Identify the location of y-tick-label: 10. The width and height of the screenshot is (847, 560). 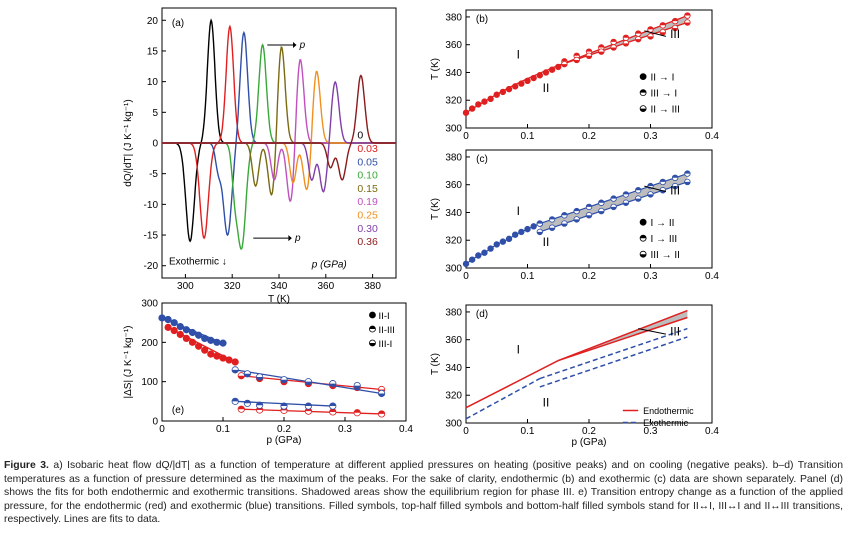
(153, 82).